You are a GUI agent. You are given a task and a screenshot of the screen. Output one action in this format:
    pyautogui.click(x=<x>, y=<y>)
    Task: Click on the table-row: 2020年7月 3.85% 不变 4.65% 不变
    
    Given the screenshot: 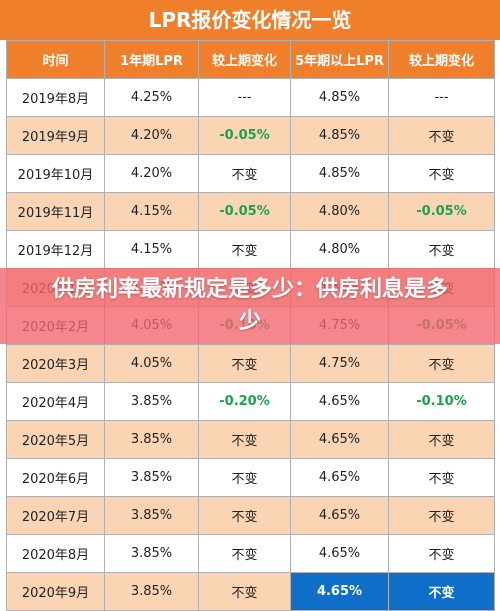 What is the action you would take?
    pyautogui.click(x=250, y=515)
    